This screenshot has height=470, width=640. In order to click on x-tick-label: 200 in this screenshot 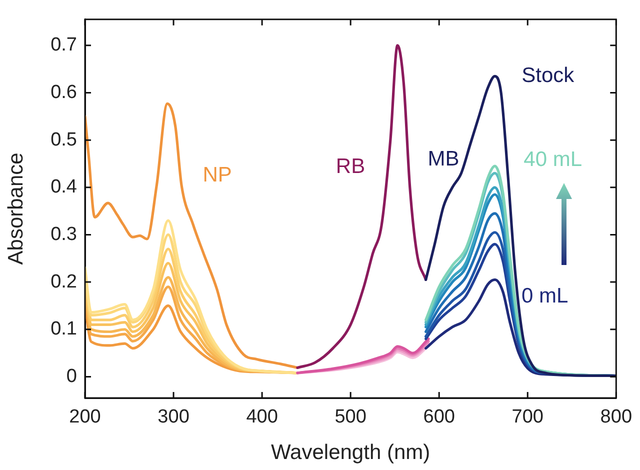, I will do `click(85, 417)`.